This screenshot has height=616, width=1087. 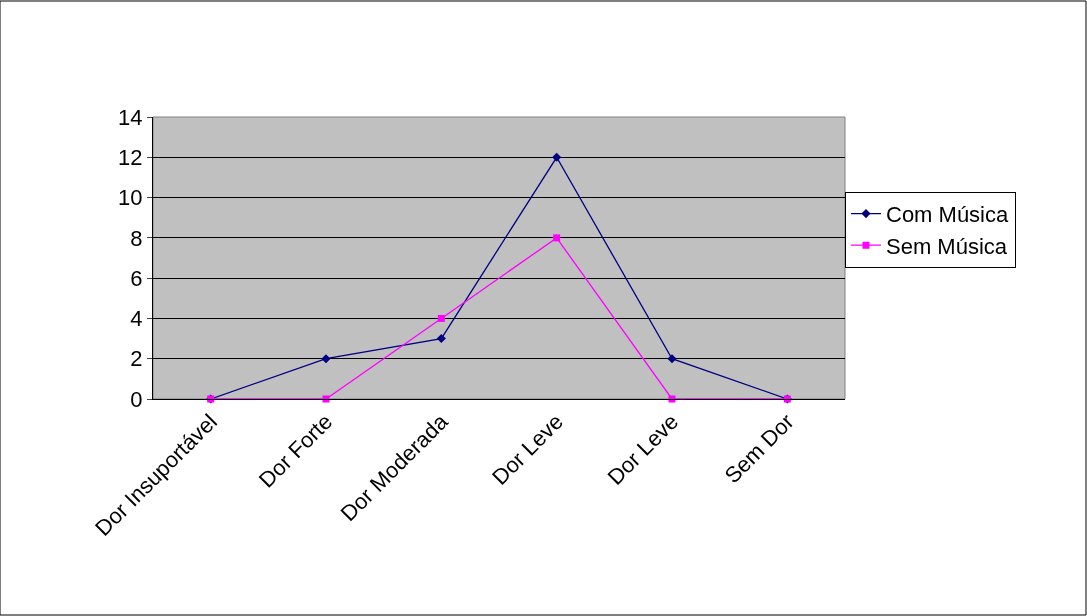 What do you see at coordinates (130, 117) in the screenshot?
I see `y-tick-label: 14` at bounding box center [130, 117].